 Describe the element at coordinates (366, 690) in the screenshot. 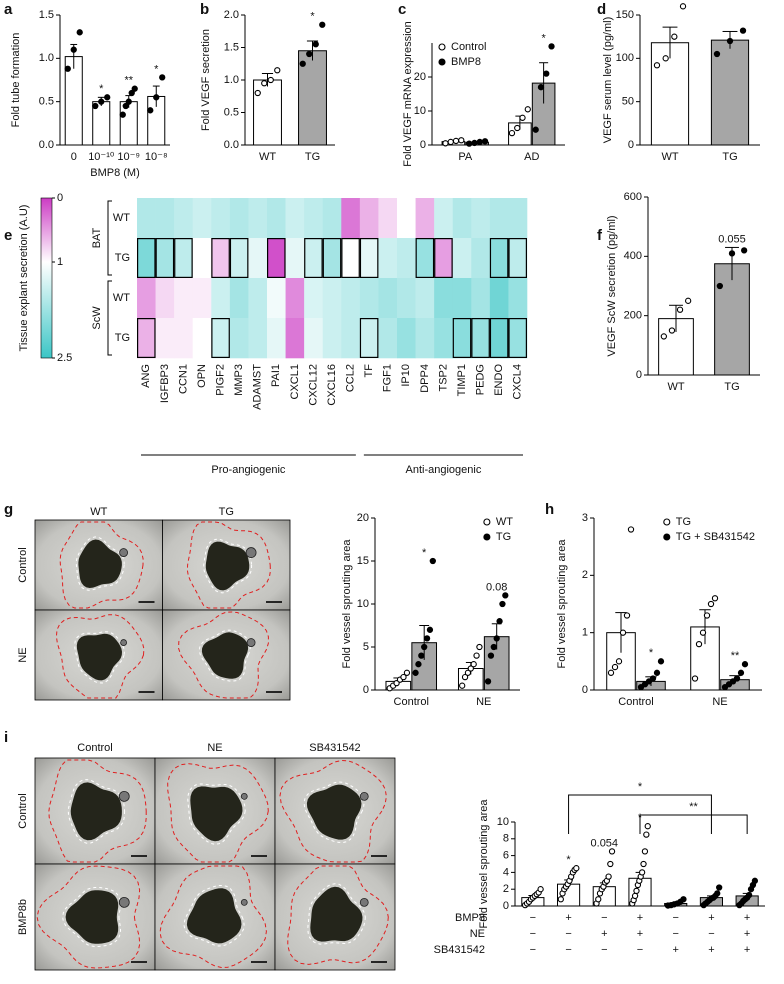

I see `y-tick-label: 0` at that location.